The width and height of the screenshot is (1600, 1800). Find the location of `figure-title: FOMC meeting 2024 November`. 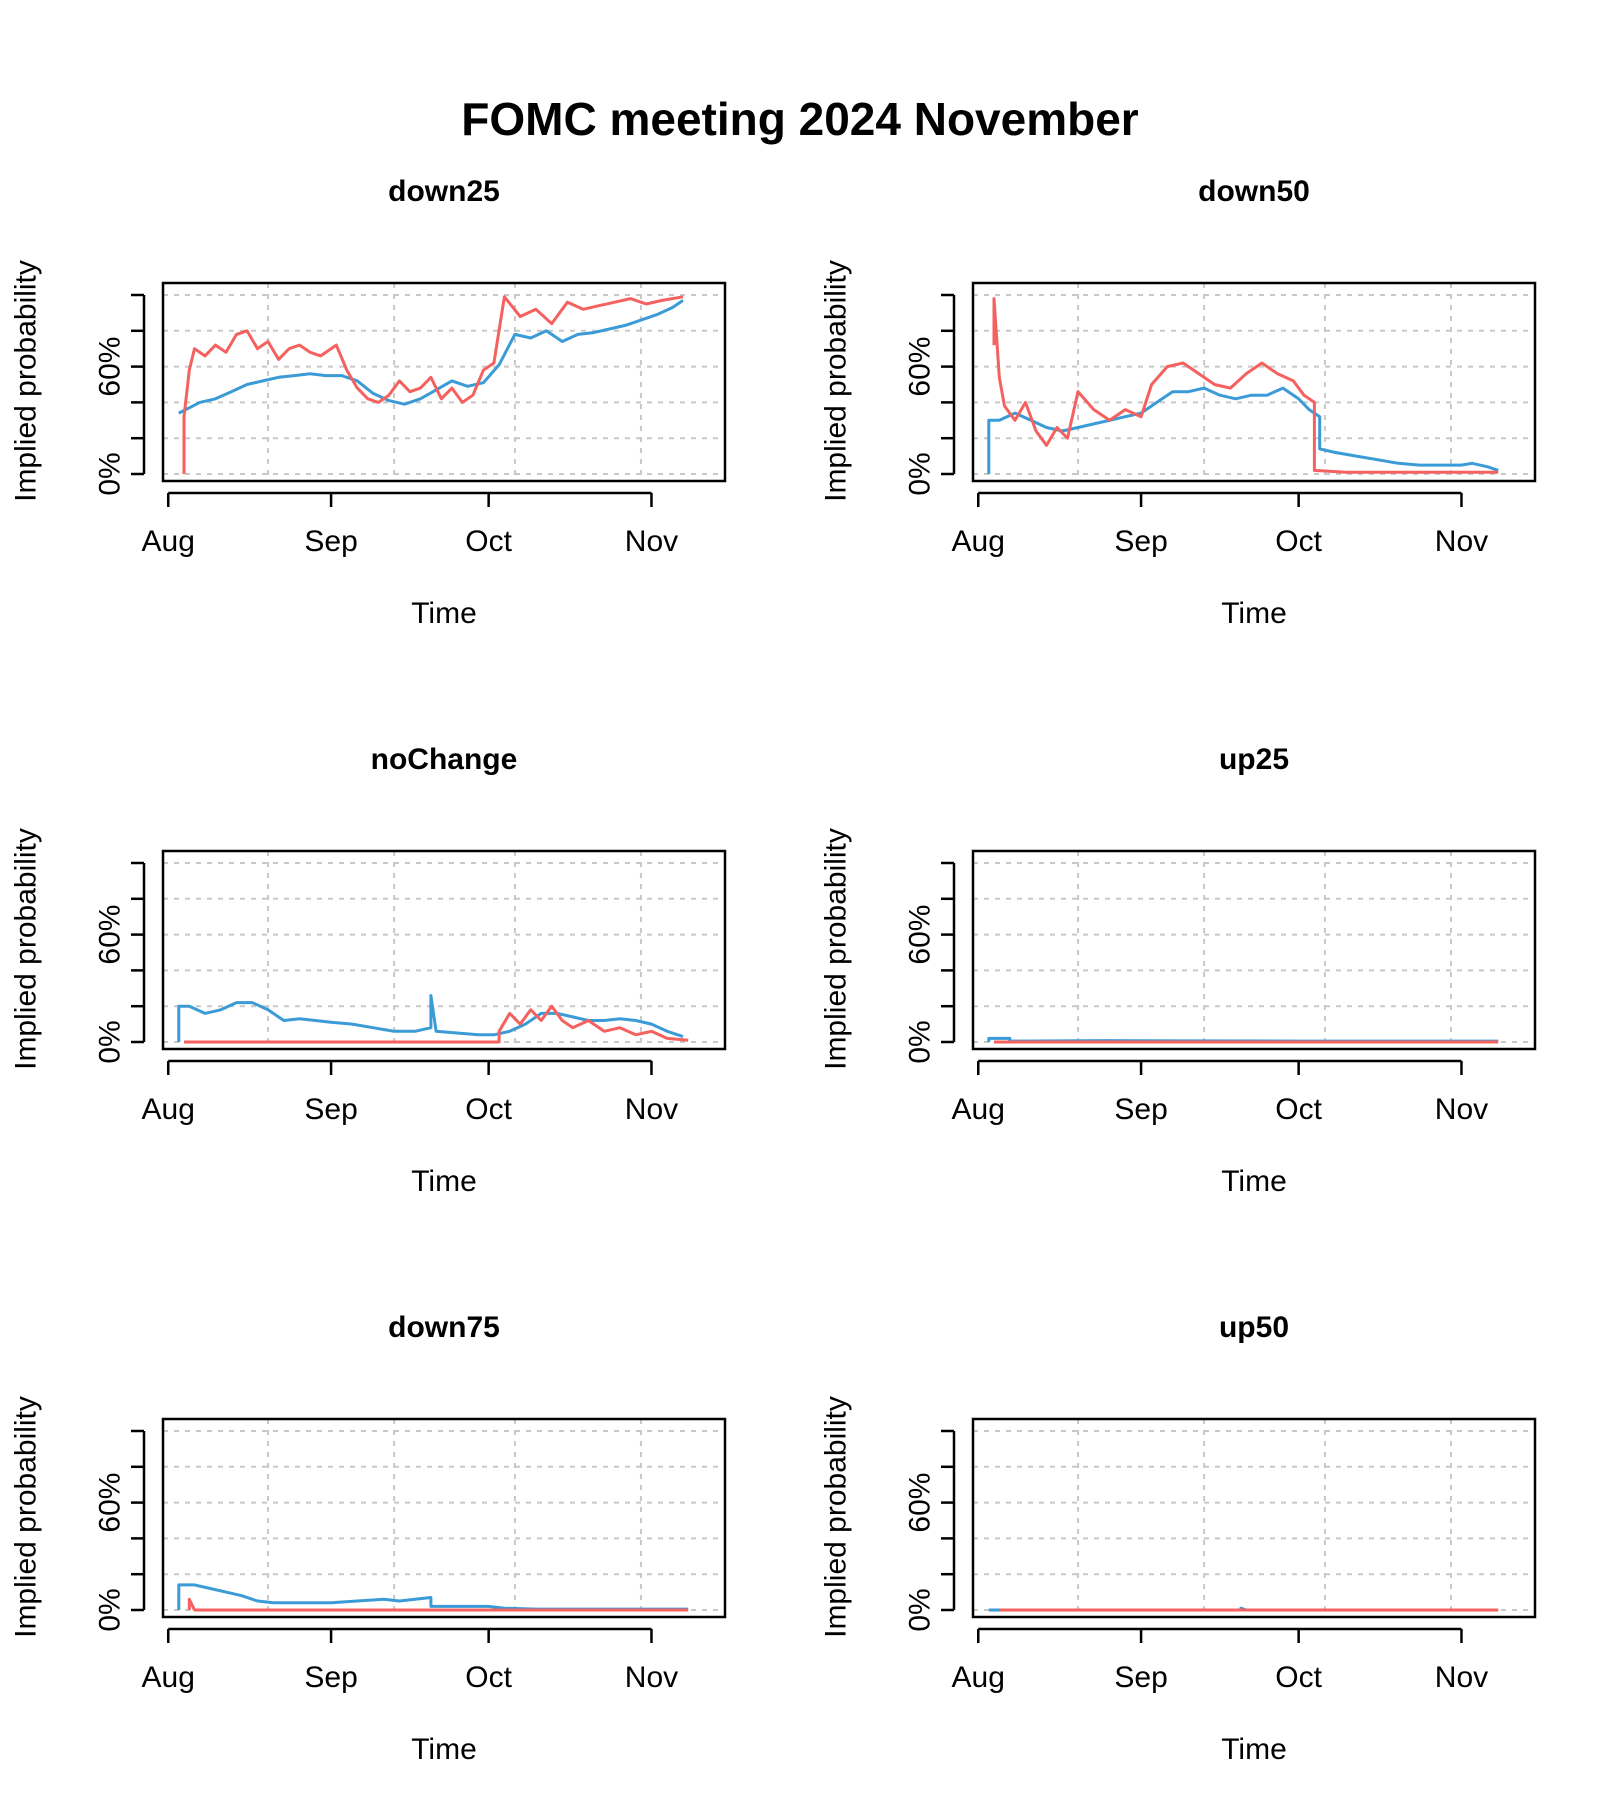

figure-title: FOMC meeting 2024 November is located at coordinates (800, 119).